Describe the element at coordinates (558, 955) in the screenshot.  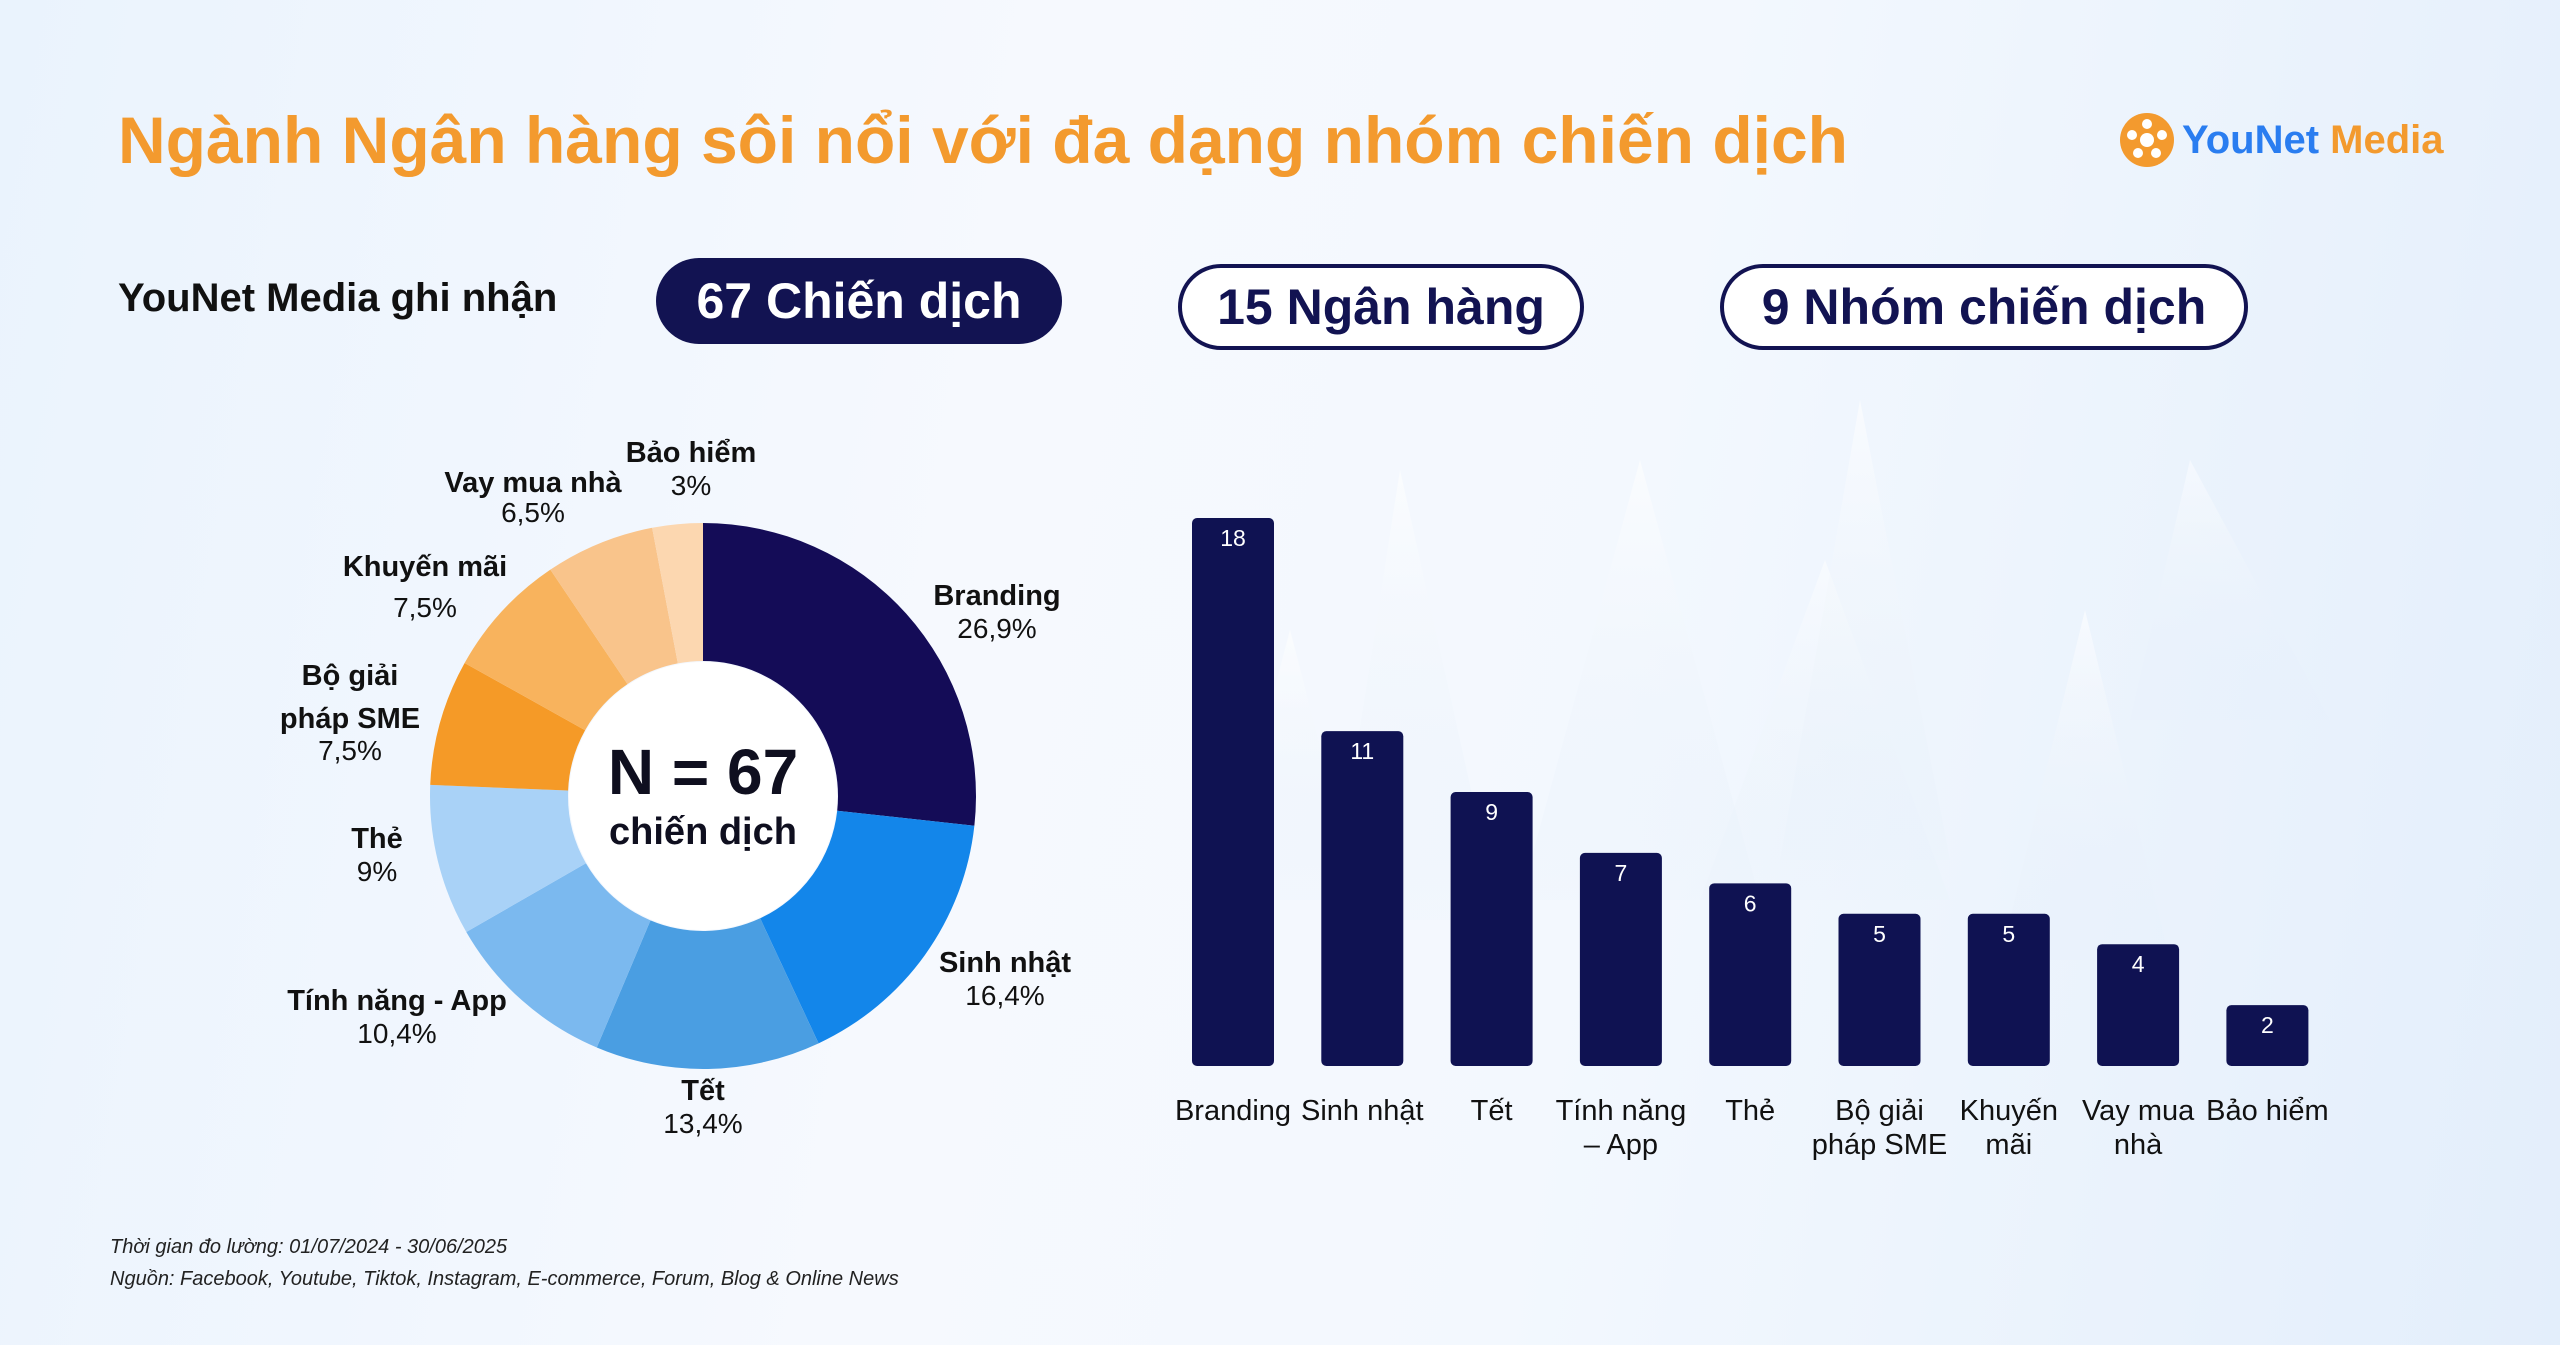
I see `donut-slice-tinh-nang-app` at that location.